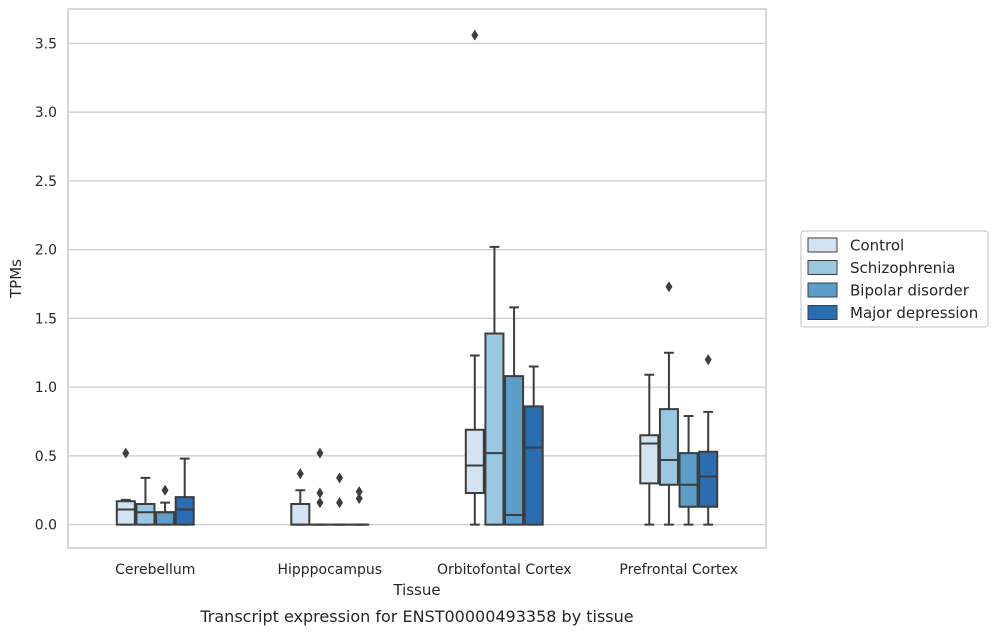 The image size is (997, 634). I want to click on x-tick-label: Hipppocampus, so click(329, 570).